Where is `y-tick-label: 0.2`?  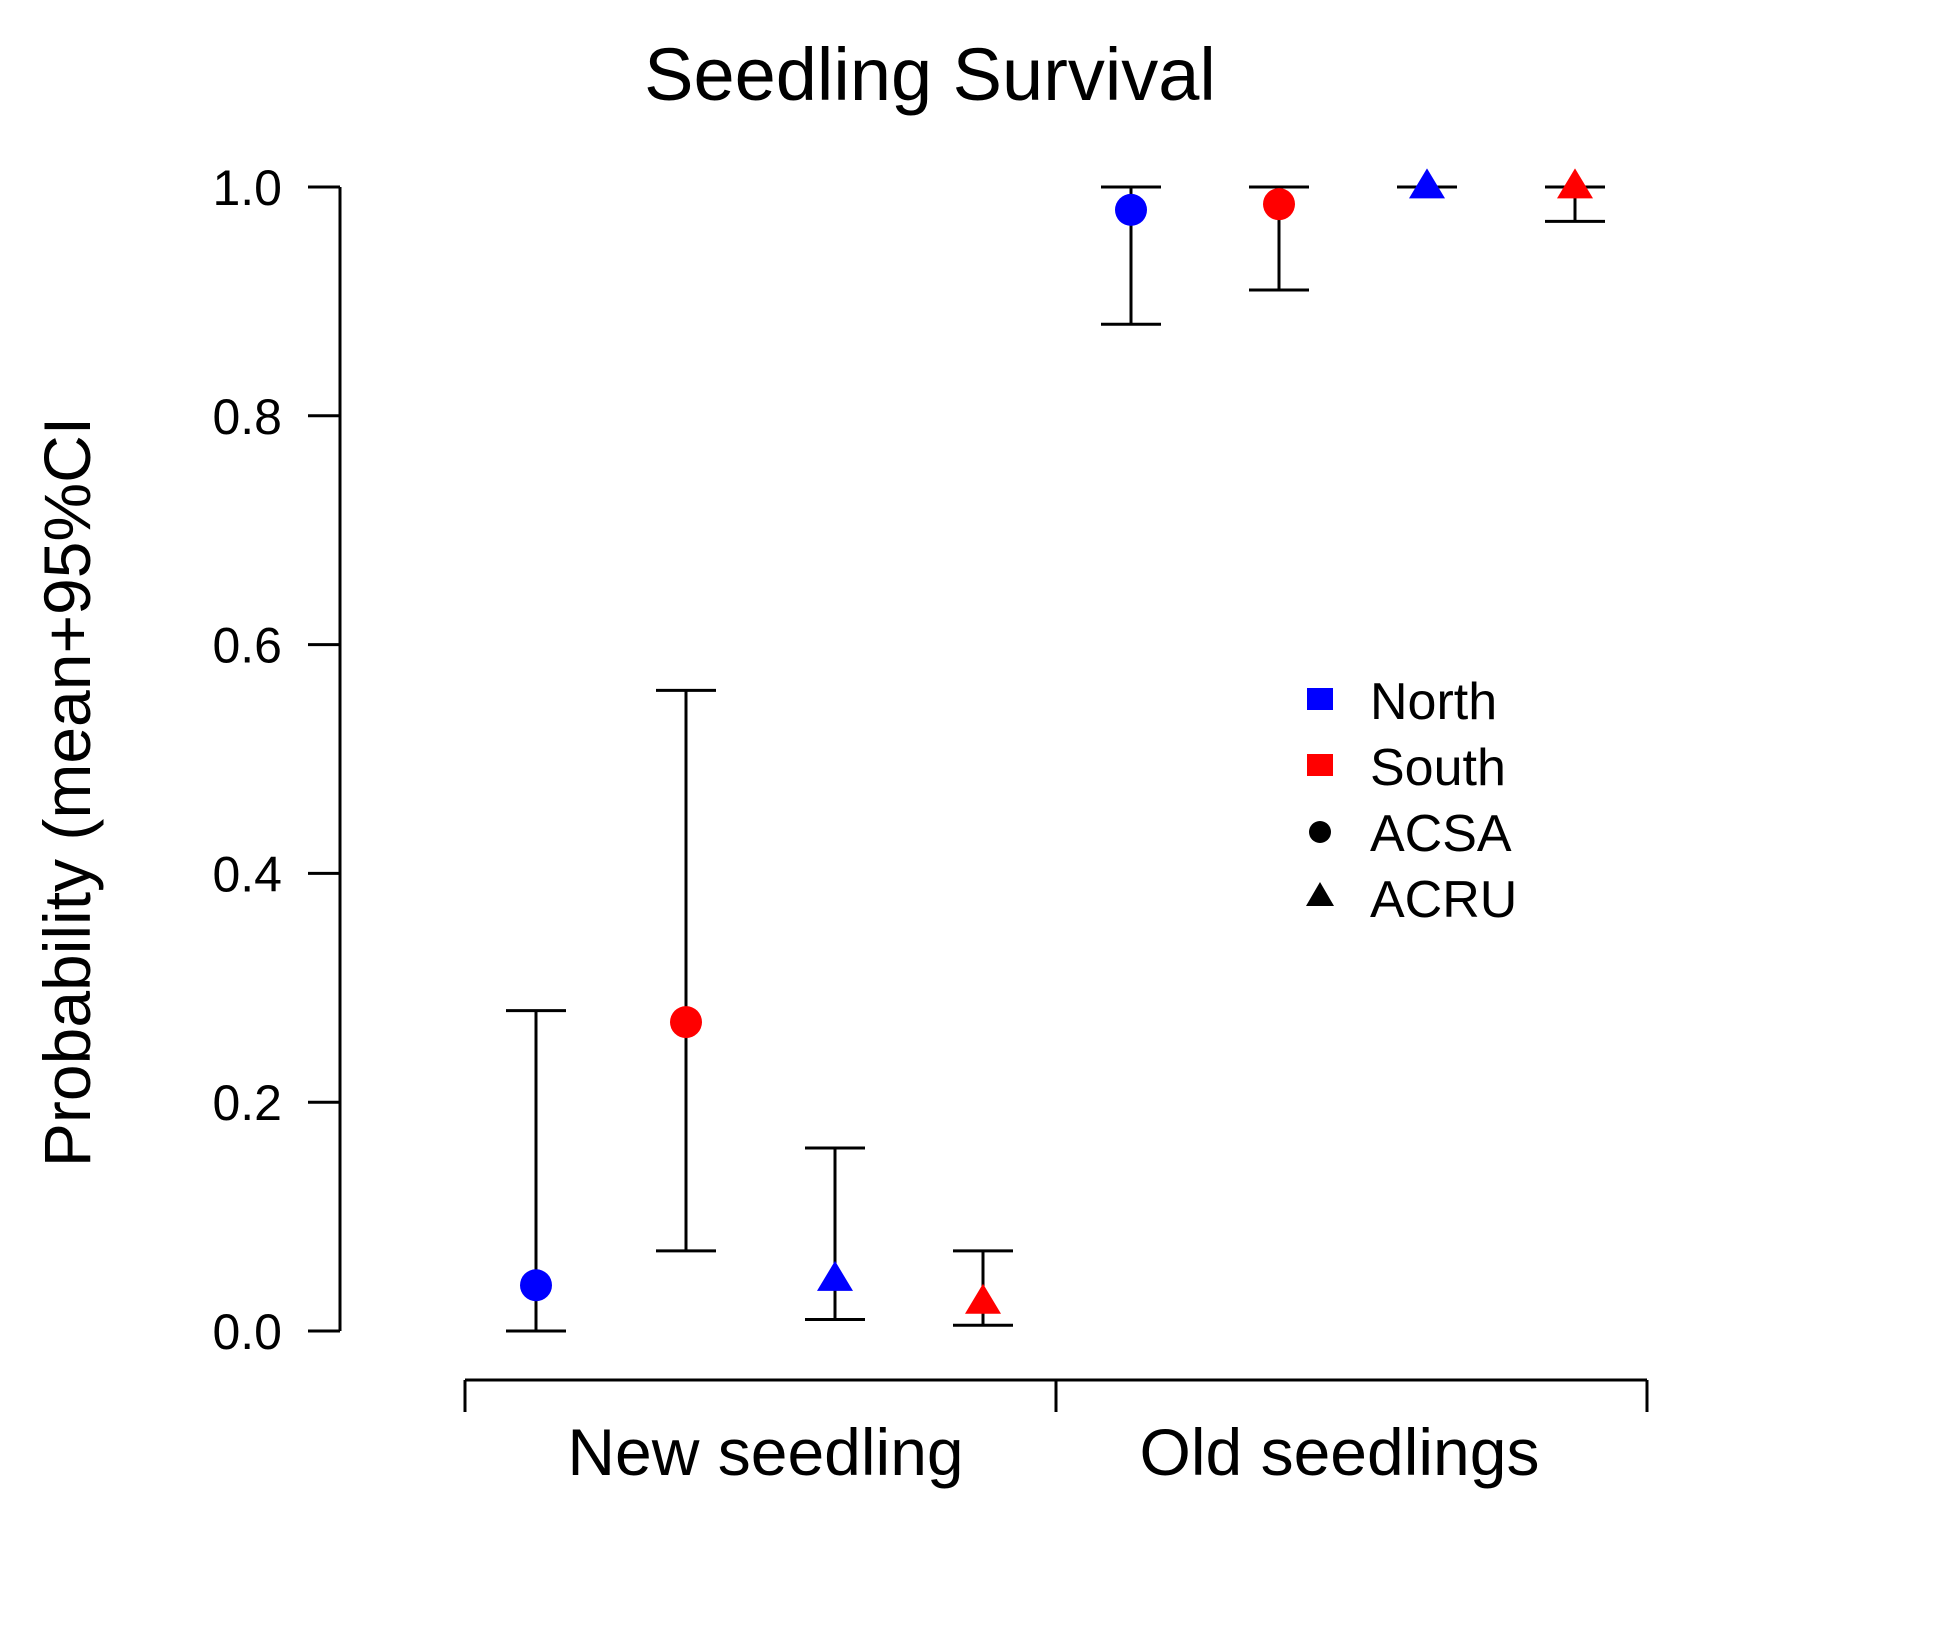
y-tick-label: 0.2 is located at coordinates (247, 1103).